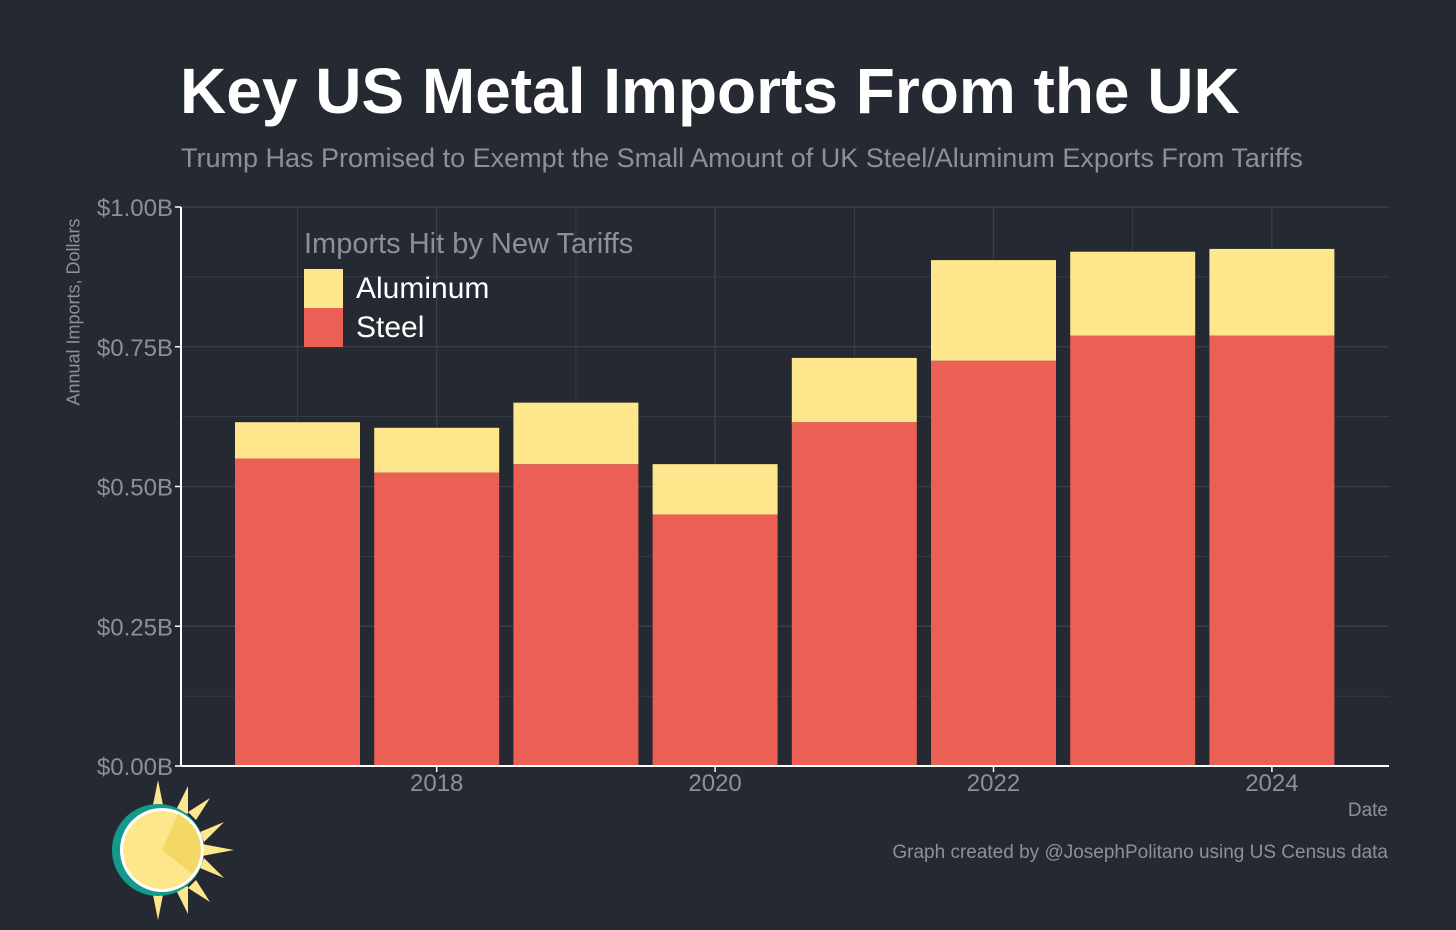  I want to click on legend-item-aluminum: Aluminum, so click(468, 288).